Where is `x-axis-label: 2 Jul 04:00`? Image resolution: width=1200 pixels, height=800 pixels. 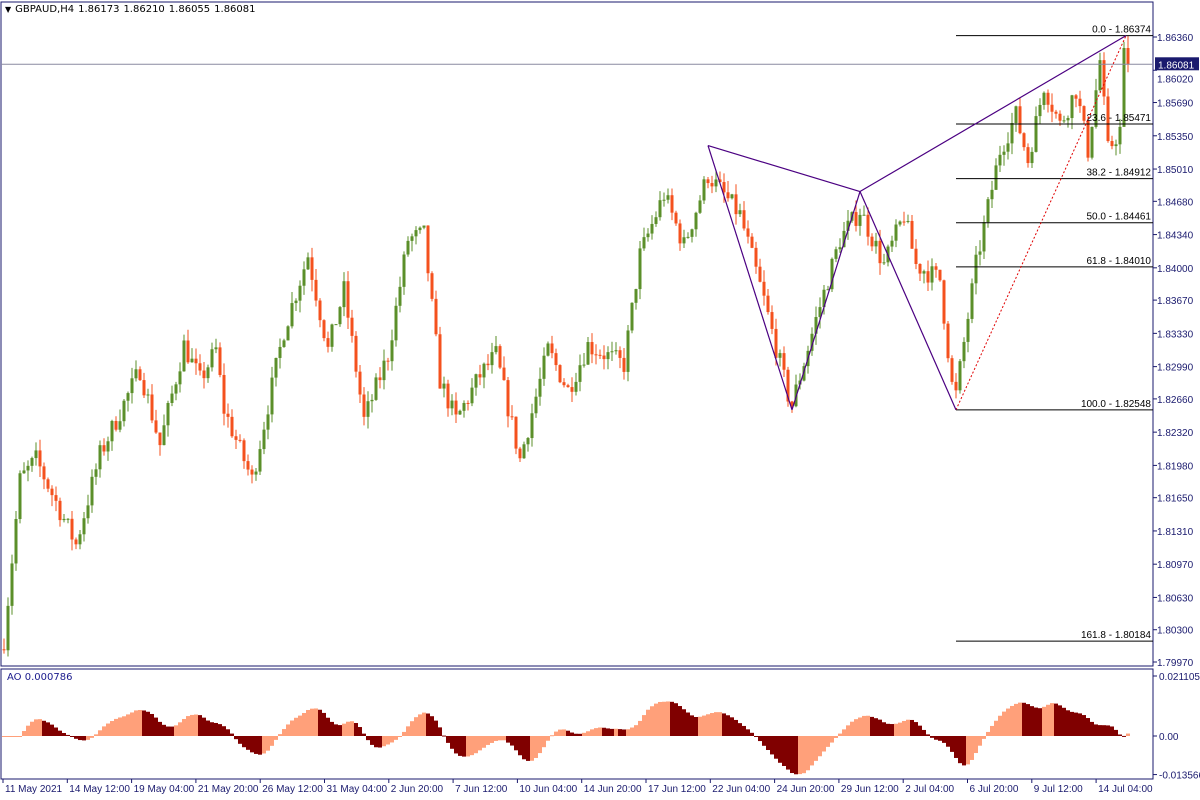
x-axis-label: 2 Jul 04:00 is located at coordinates (929, 789).